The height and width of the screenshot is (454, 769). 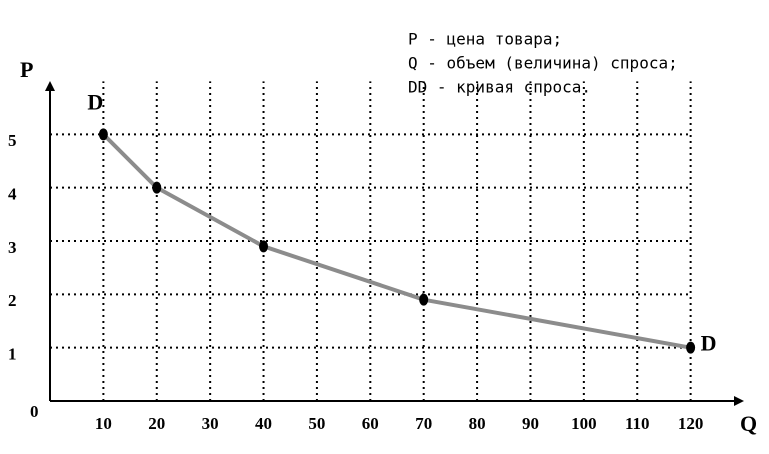 I want to click on x-tick-label: 120, so click(x=691, y=423).